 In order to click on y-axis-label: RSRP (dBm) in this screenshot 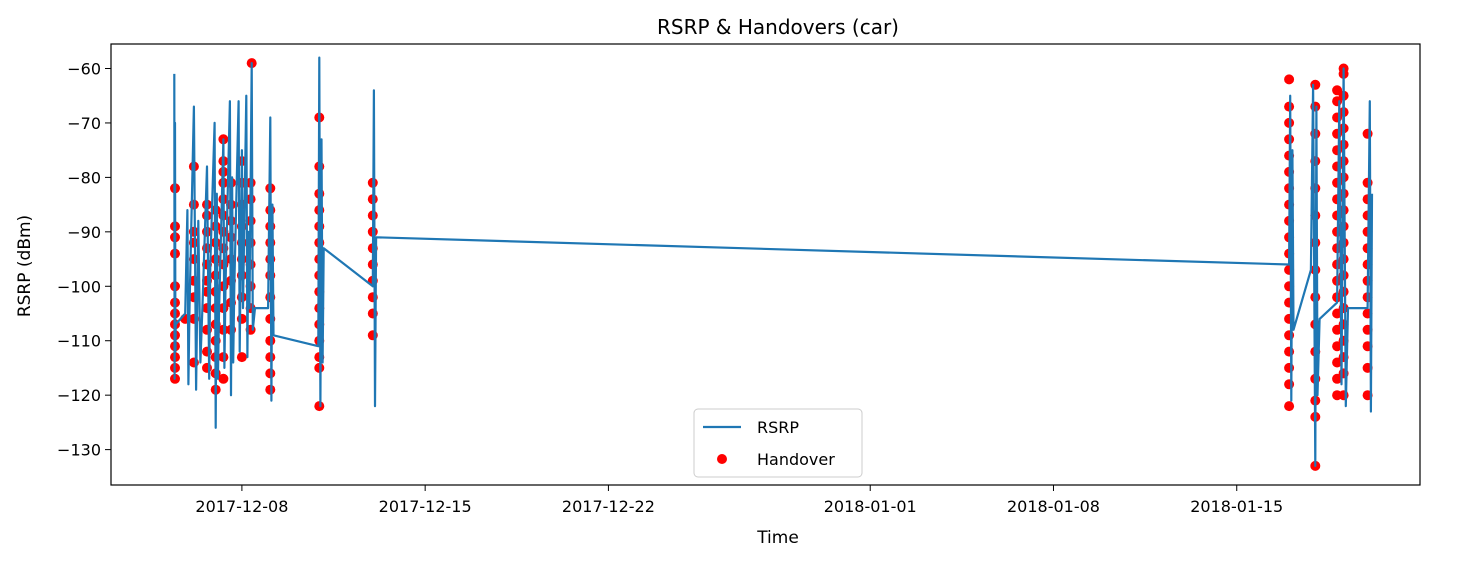, I will do `click(25, 266)`.